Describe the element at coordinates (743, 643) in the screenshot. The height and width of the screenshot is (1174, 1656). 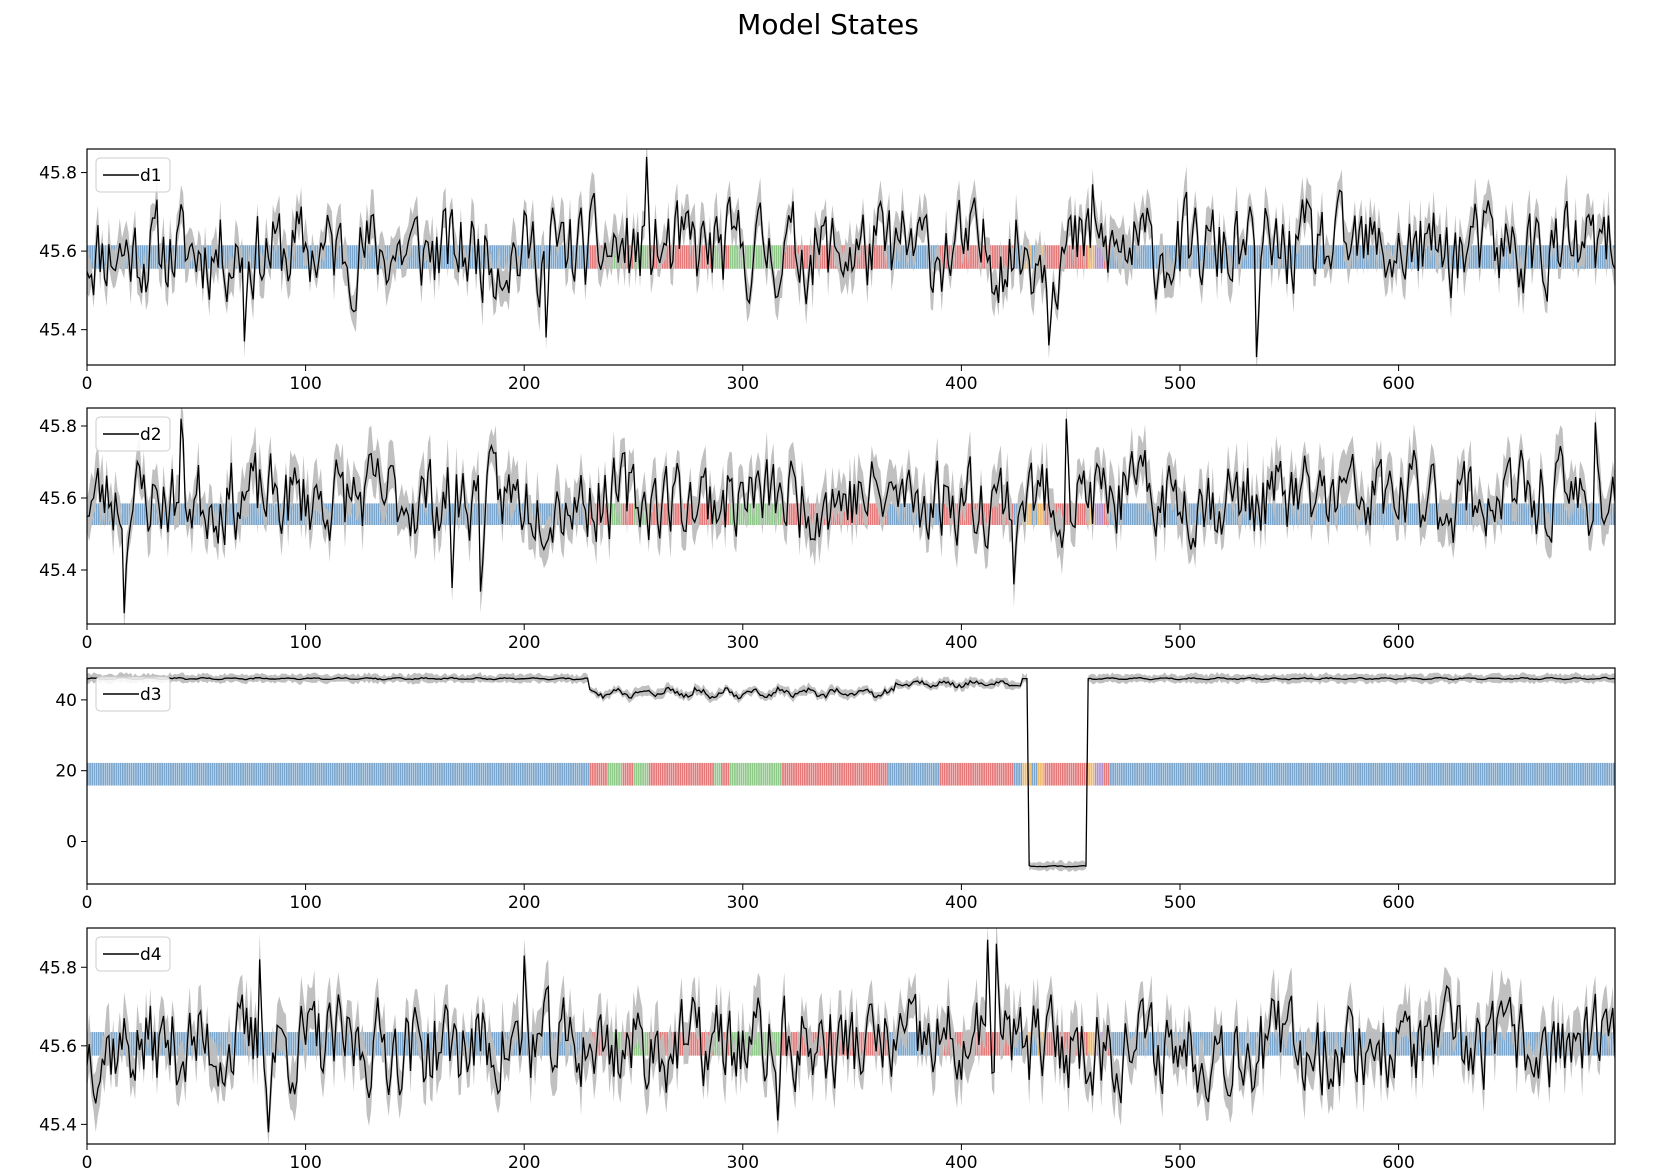
I see `x-tick-label: 300` at that location.